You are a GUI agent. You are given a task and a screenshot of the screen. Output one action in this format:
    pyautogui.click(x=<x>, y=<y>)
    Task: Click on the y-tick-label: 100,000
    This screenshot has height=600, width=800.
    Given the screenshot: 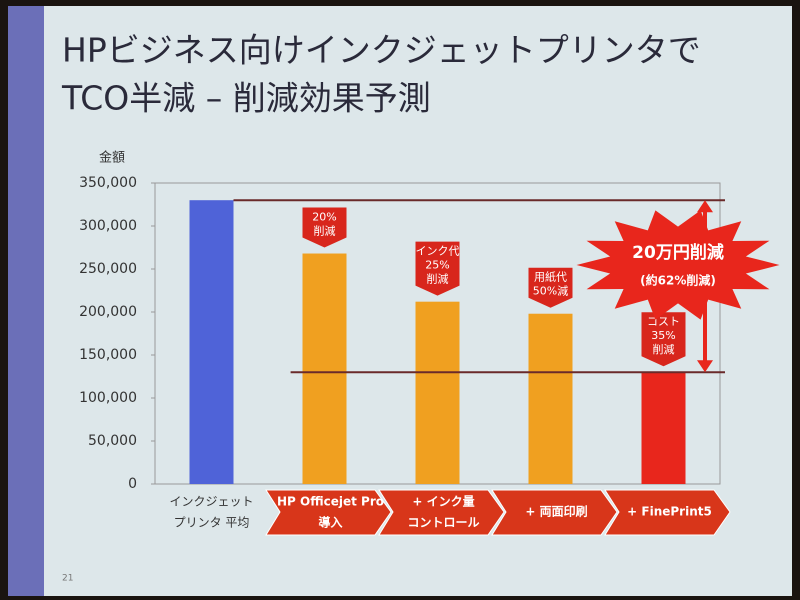 What is the action you would take?
    pyautogui.click(x=108, y=398)
    